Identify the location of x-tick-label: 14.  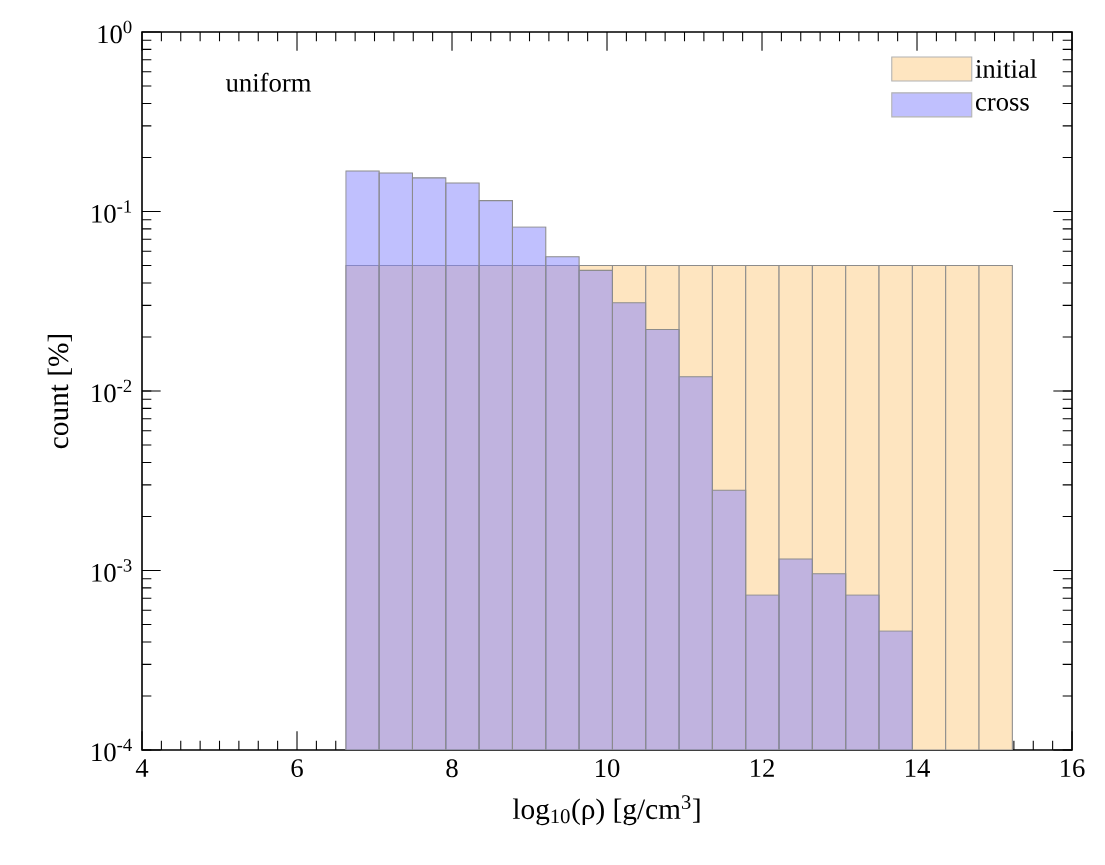
(918, 768).